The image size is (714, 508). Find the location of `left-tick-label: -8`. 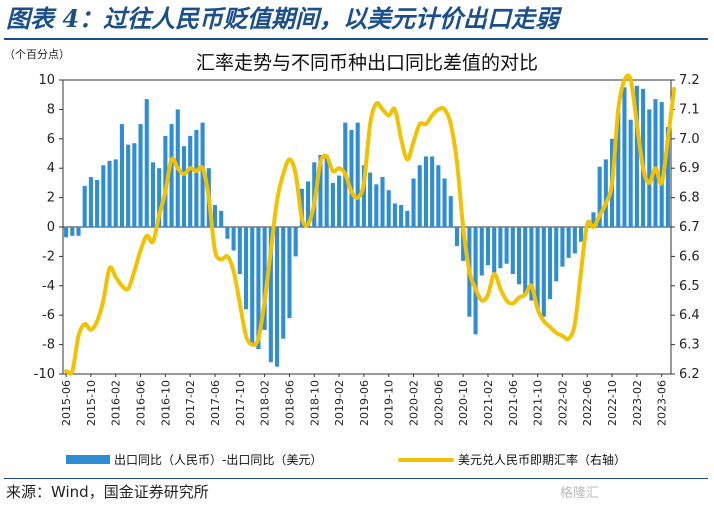

left-tick-label: -8 is located at coordinates (48, 345).